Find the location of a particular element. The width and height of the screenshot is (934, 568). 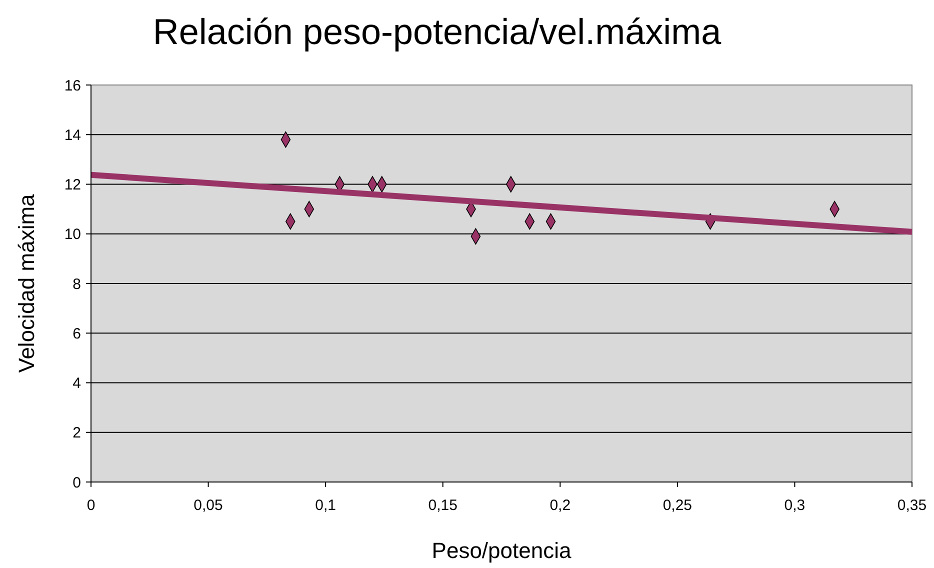

x-tick-label: 0,3 is located at coordinates (795, 505).